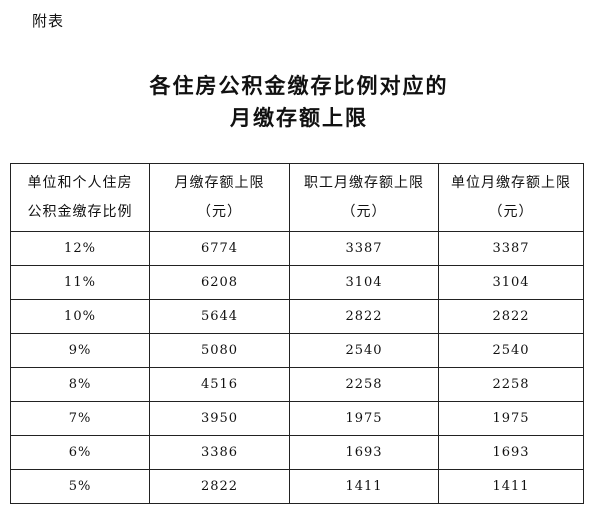  I want to click on cell-ratio: 9%, so click(80, 350).